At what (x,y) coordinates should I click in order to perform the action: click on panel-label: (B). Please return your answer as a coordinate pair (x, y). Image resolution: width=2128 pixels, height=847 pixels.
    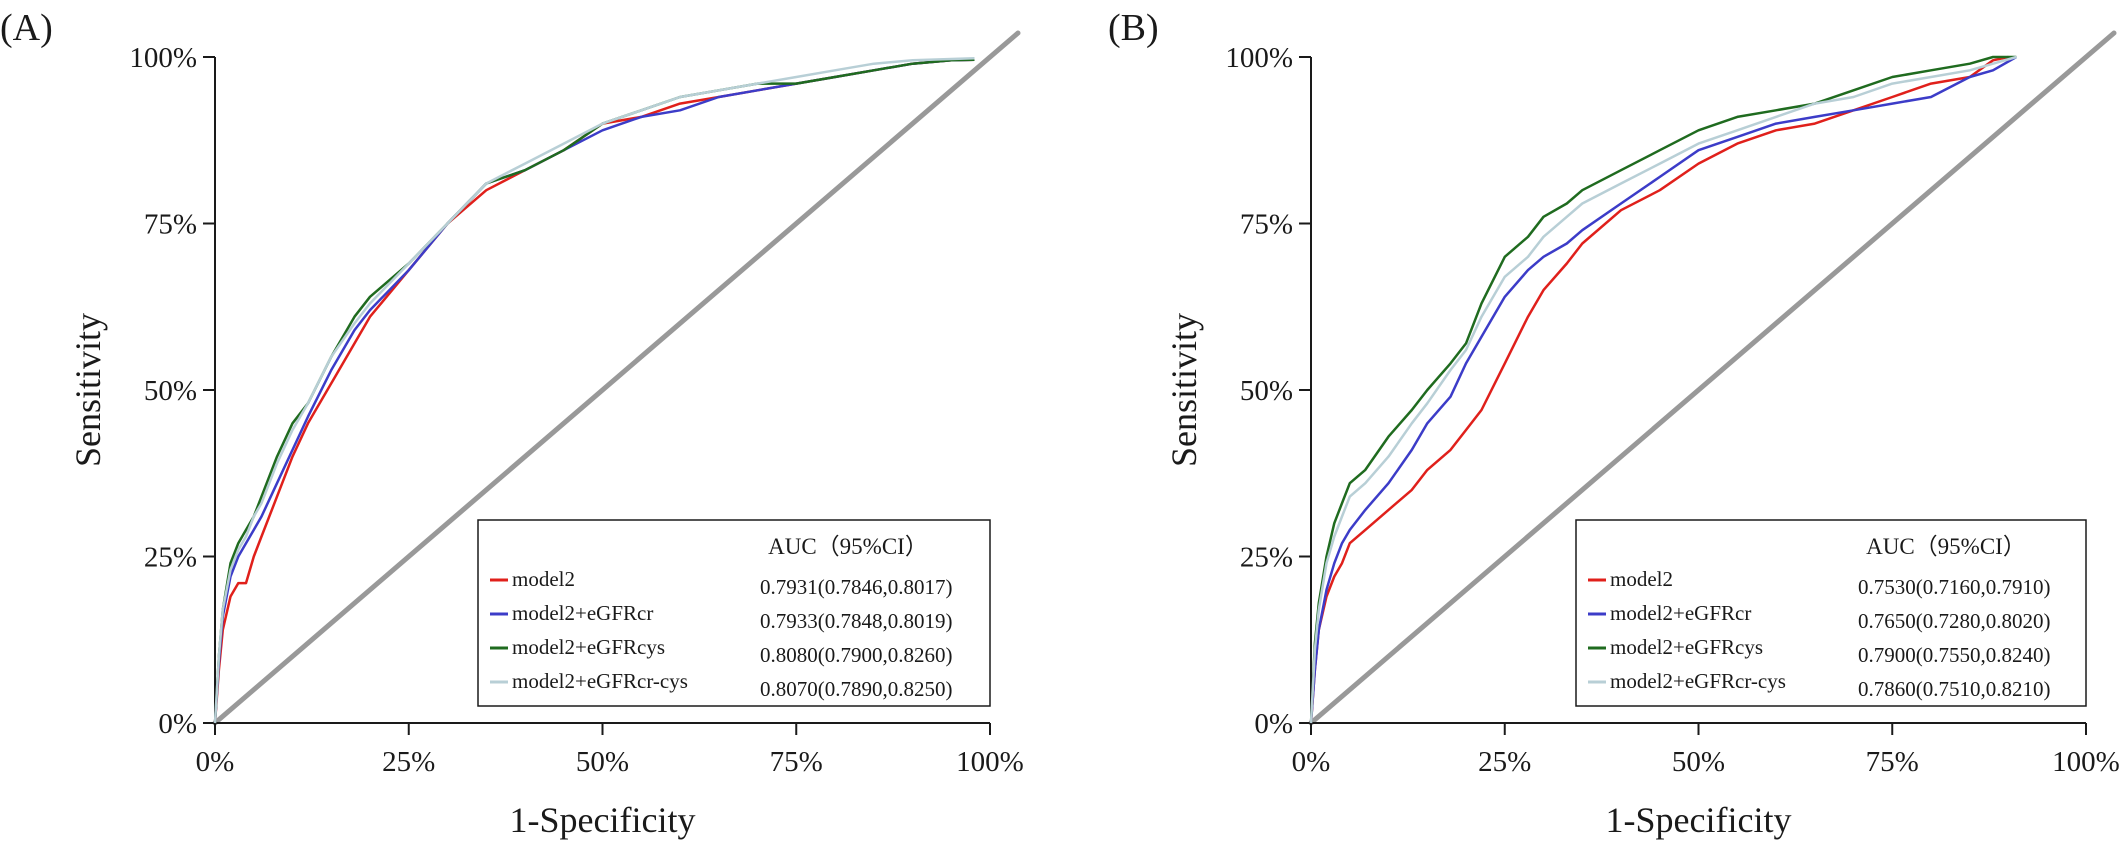
    Looking at the image, I should click on (1133, 28).